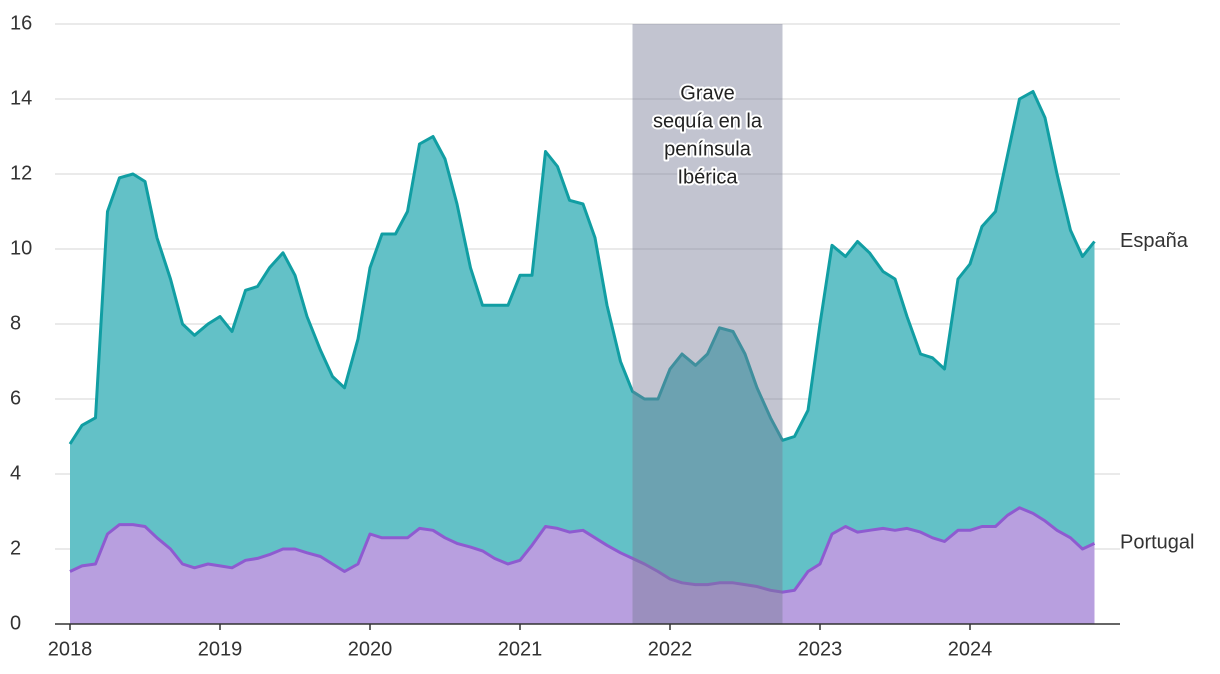 The height and width of the screenshot is (674, 1220). What do you see at coordinates (15, 548) in the screenshot?
I see `y-tick-label: 2` at bounding box center [15, 548].